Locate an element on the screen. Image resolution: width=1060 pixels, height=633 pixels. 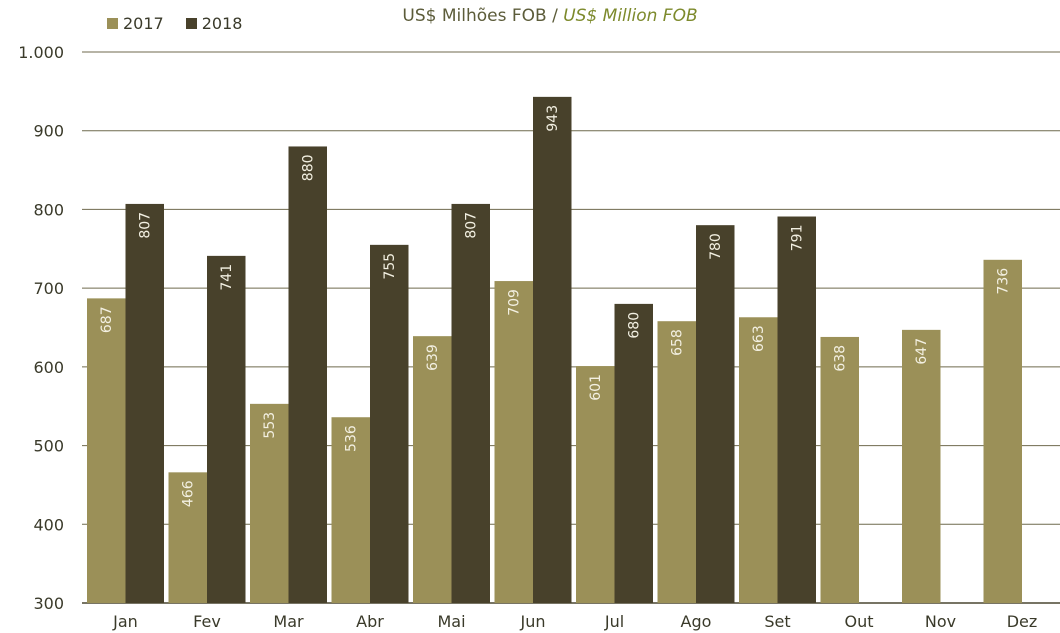
legend-swatch-2018 is located at coordinates (191, 23).